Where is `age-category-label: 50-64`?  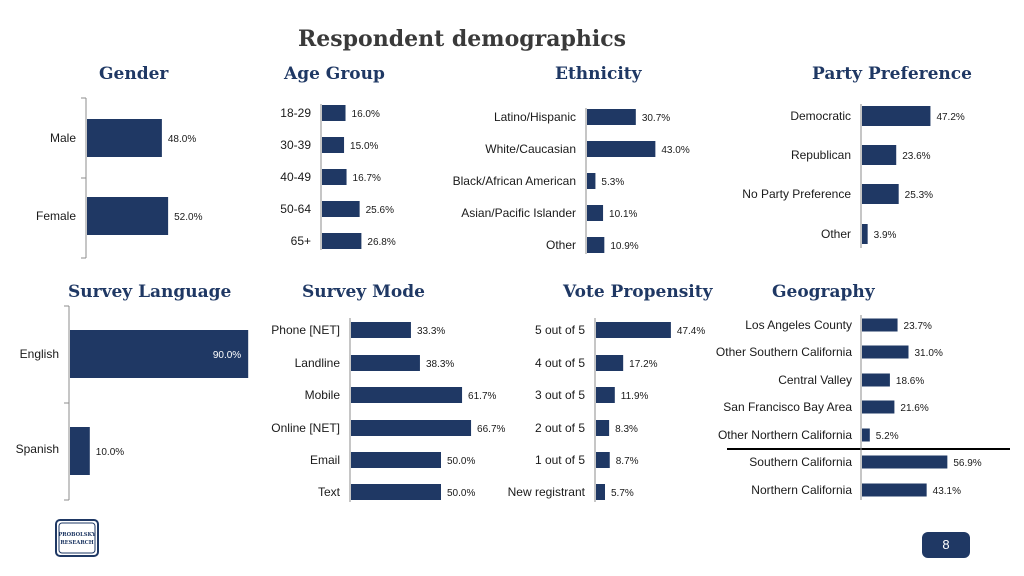 age-category-label: 50-64 is located at coordinates (295, 209).